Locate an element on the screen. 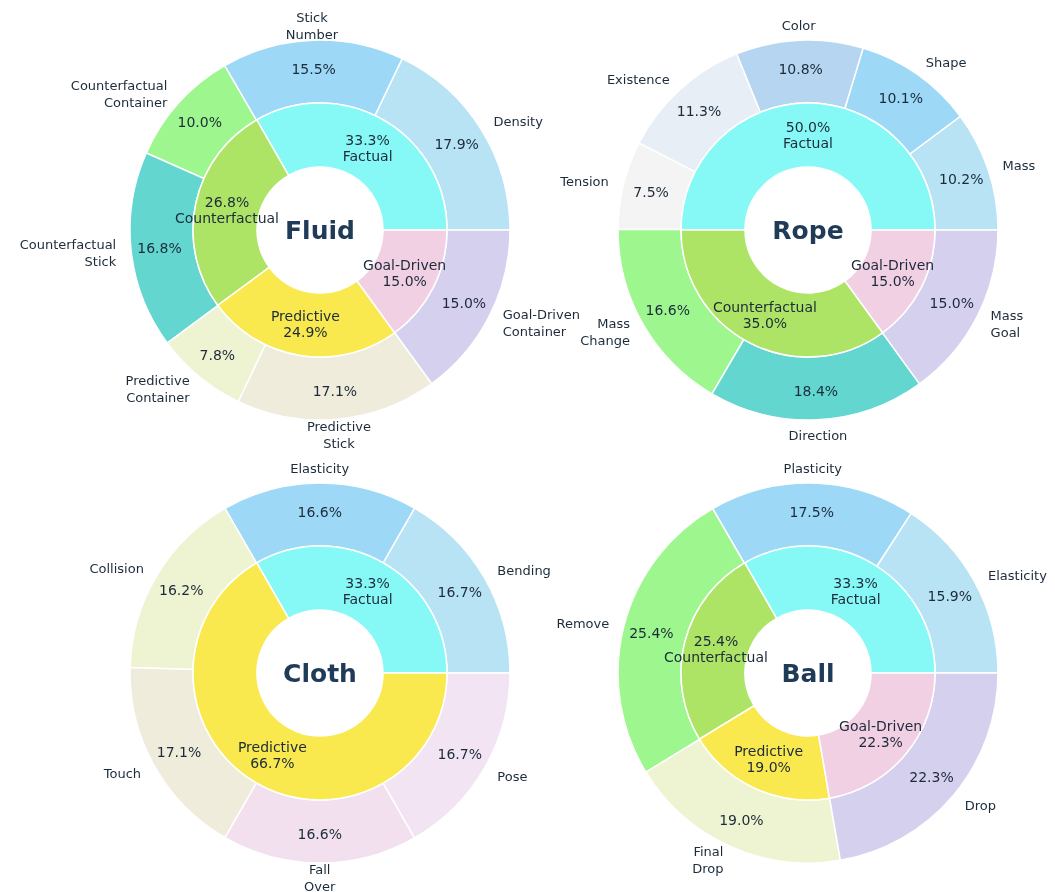  data-label: 35.0% is located at coordinates (765, 322).